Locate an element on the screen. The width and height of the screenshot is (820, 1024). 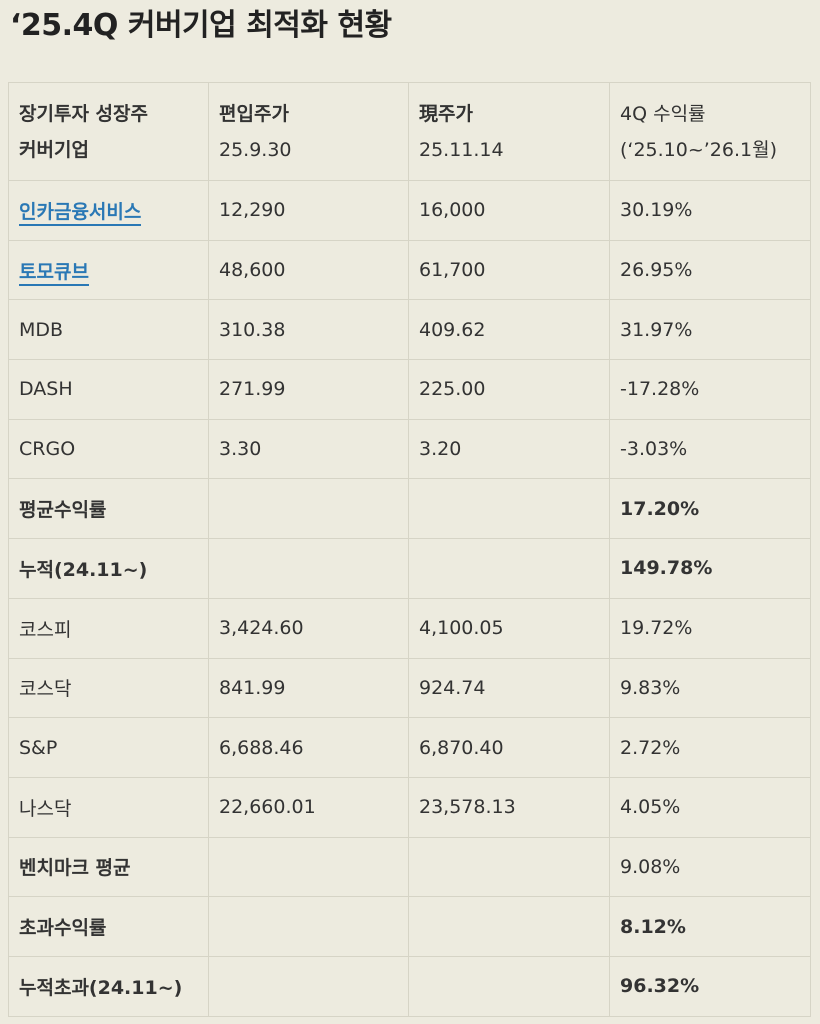
table-row: 나스닥 22,660.01 23,578.13 4.05% is located at coordinates (409, 807).